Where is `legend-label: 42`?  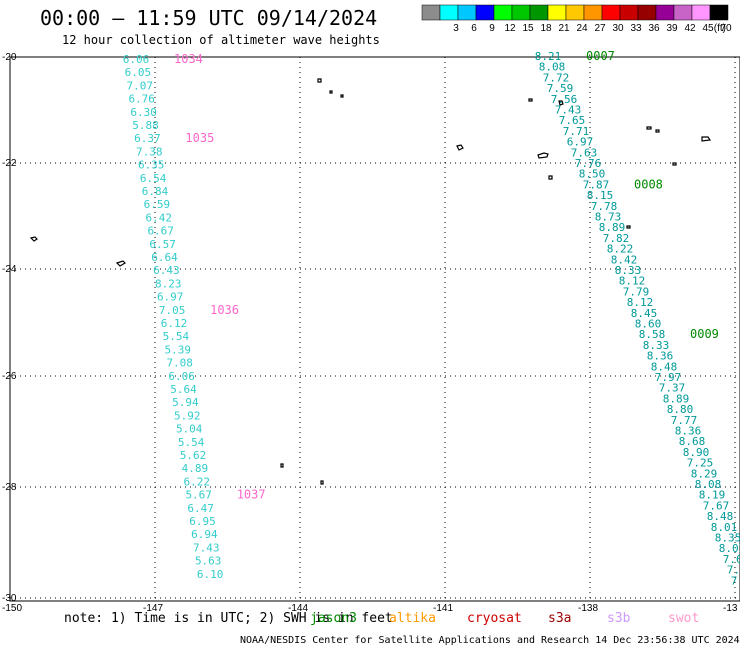
legend-label: 42 is located at coordinates (690, 28).